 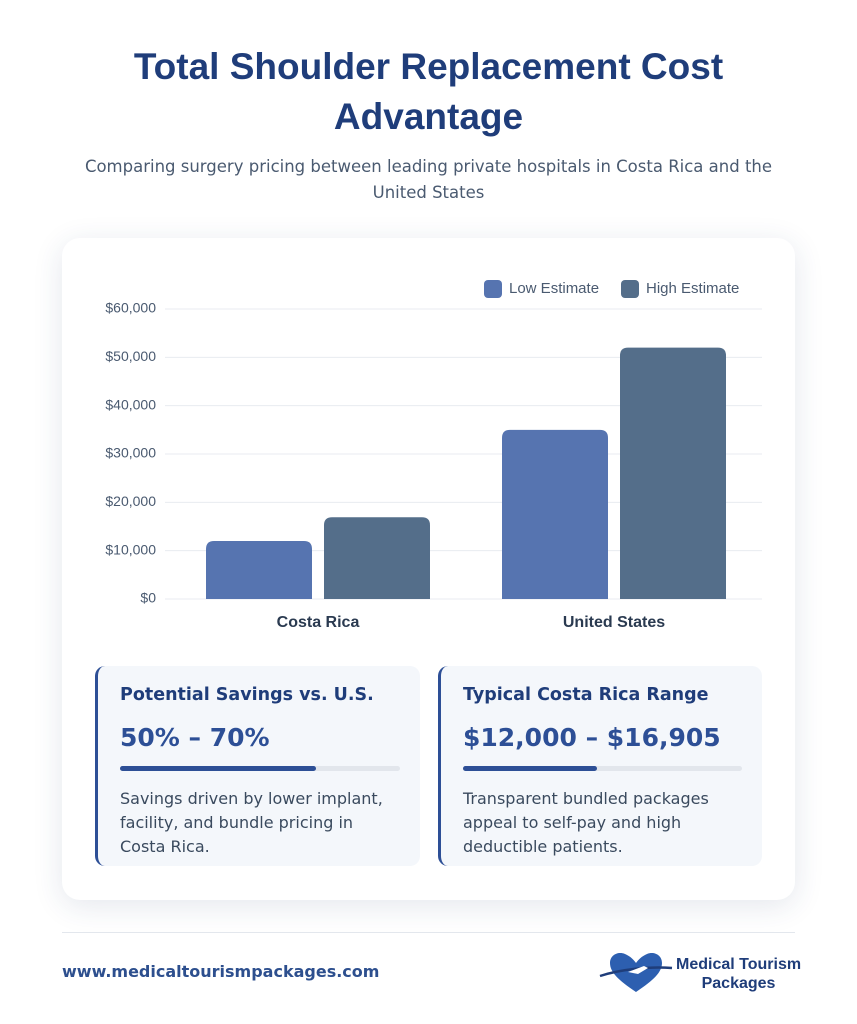 What do you see at coordinates (586, 695) in the screenshot?
I see `card-title: Typical Costa Rica Range` at bounding box center [586, 695].